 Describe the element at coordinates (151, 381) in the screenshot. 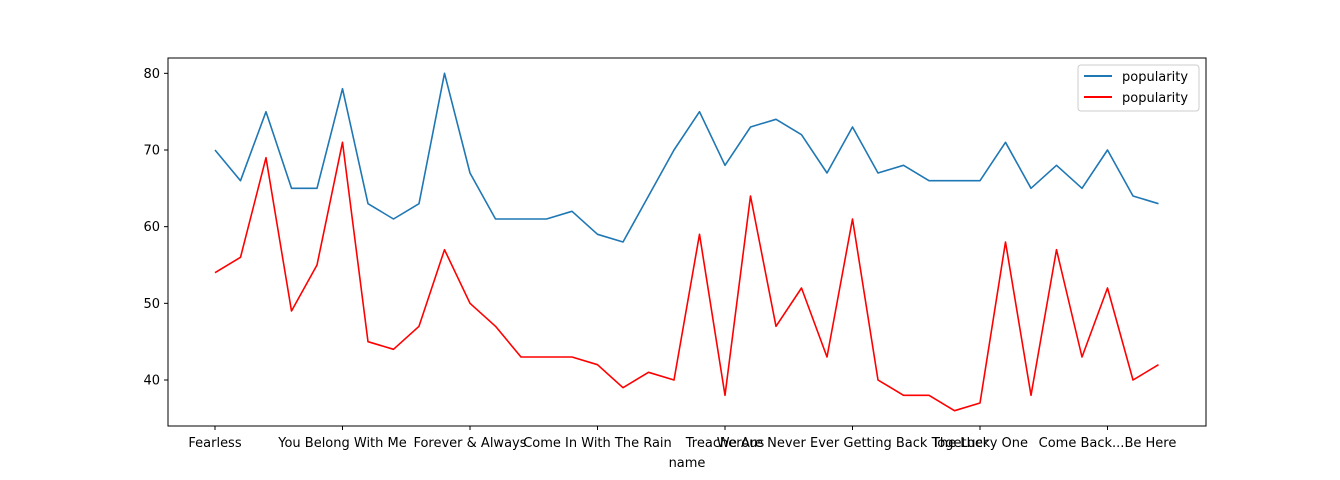

I see `y-tick-label: 40` at that location.